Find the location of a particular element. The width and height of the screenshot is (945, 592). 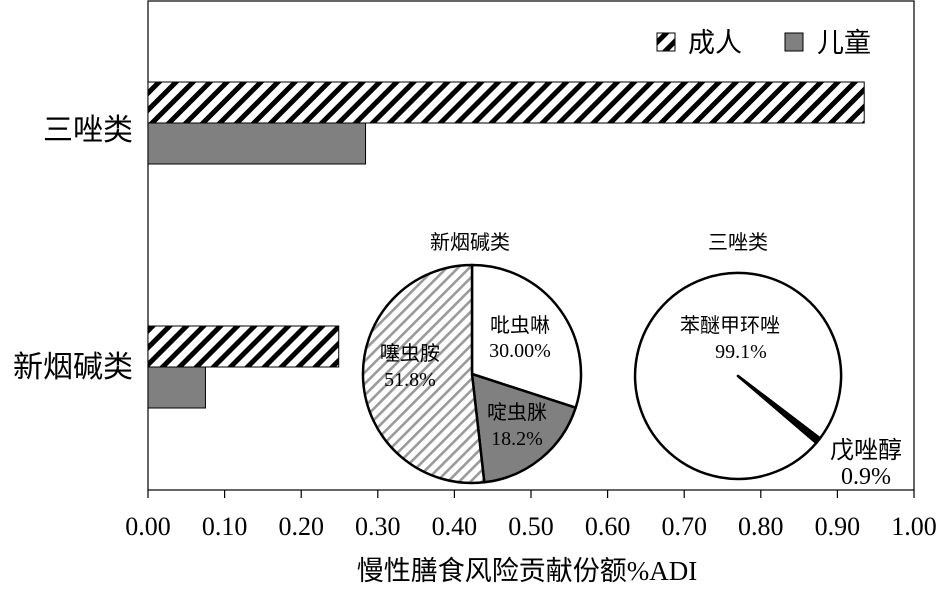

x-axis-title: 慢性膳食风险贡献份额%ADI is located at coordinates (527, 571).